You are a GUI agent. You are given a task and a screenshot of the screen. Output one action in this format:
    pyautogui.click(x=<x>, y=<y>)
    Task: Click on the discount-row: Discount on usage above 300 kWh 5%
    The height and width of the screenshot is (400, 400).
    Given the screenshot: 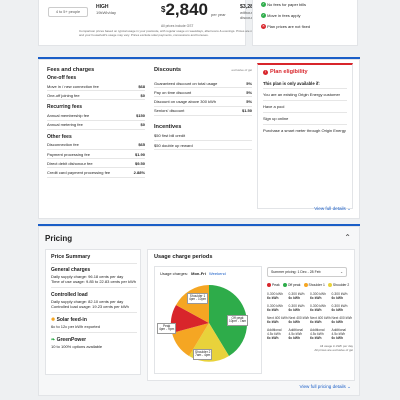 What is the action you would take?
    pyautogui.click(x=203, y=102)
    